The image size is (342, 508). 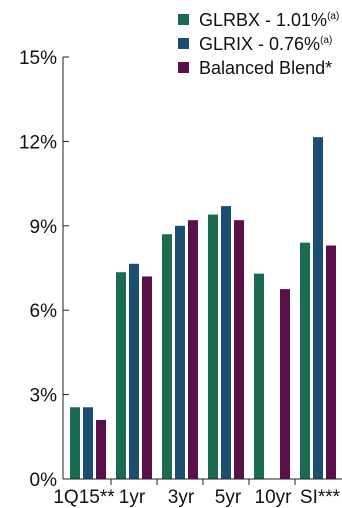 What do you see at coordinates (320, 497) in the screenshot?
I see `x-tick-label: SI***` at bounding box center [320, 497].